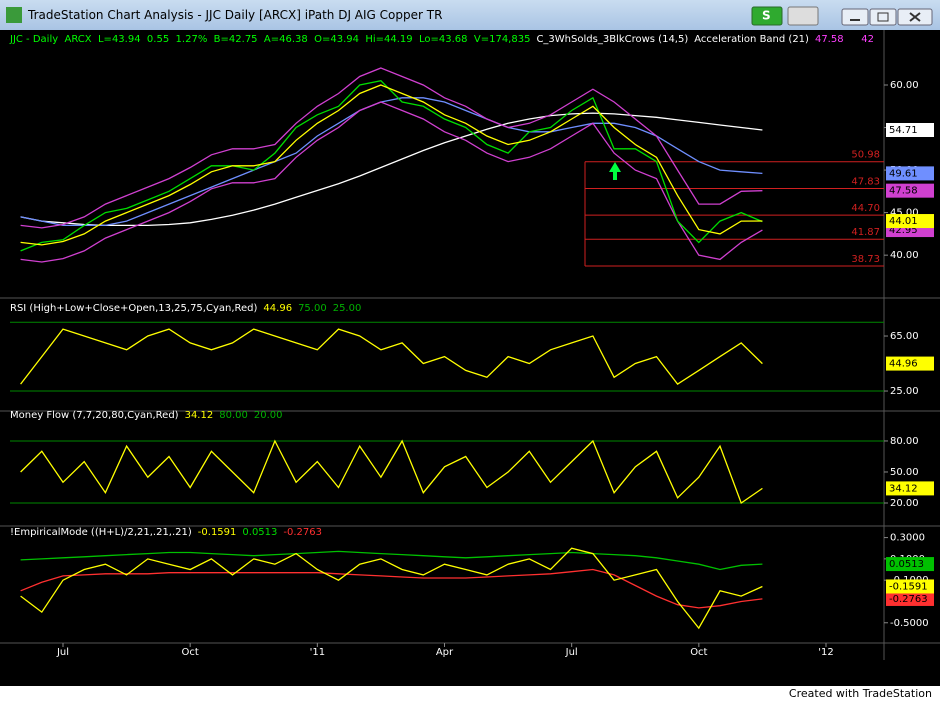 The image size is (940, 701). What do you see at coordinates (904, 85) in the screenshot?
I see `y-tick-label: 60.00` at bounding box center [904, 85].